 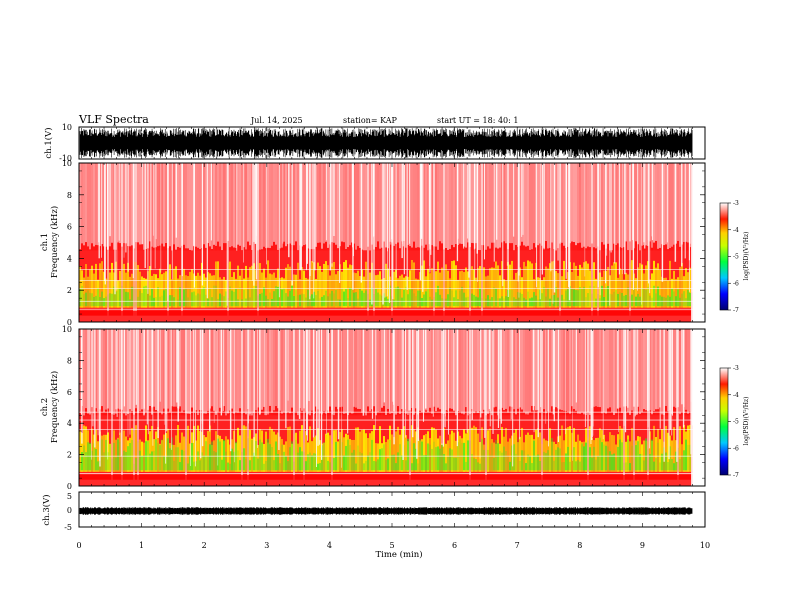 What do you see at coordinates (276, 120) in the screenshot?
I see `date-label: Jul. 14, 2025` at bounding box center [276, 120].